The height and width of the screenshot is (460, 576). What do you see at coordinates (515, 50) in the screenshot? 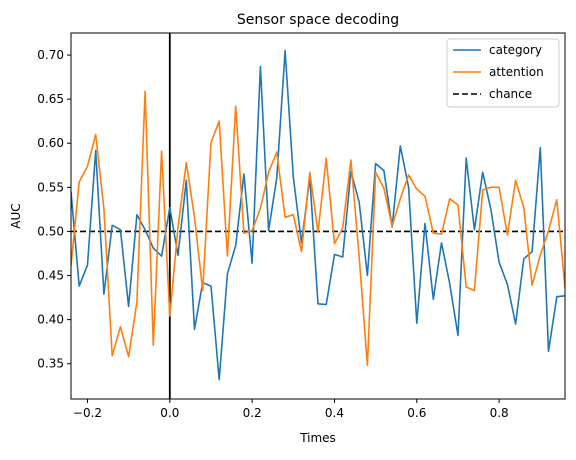
I see `legend-label-category: category` at bounding box center [515, 50].